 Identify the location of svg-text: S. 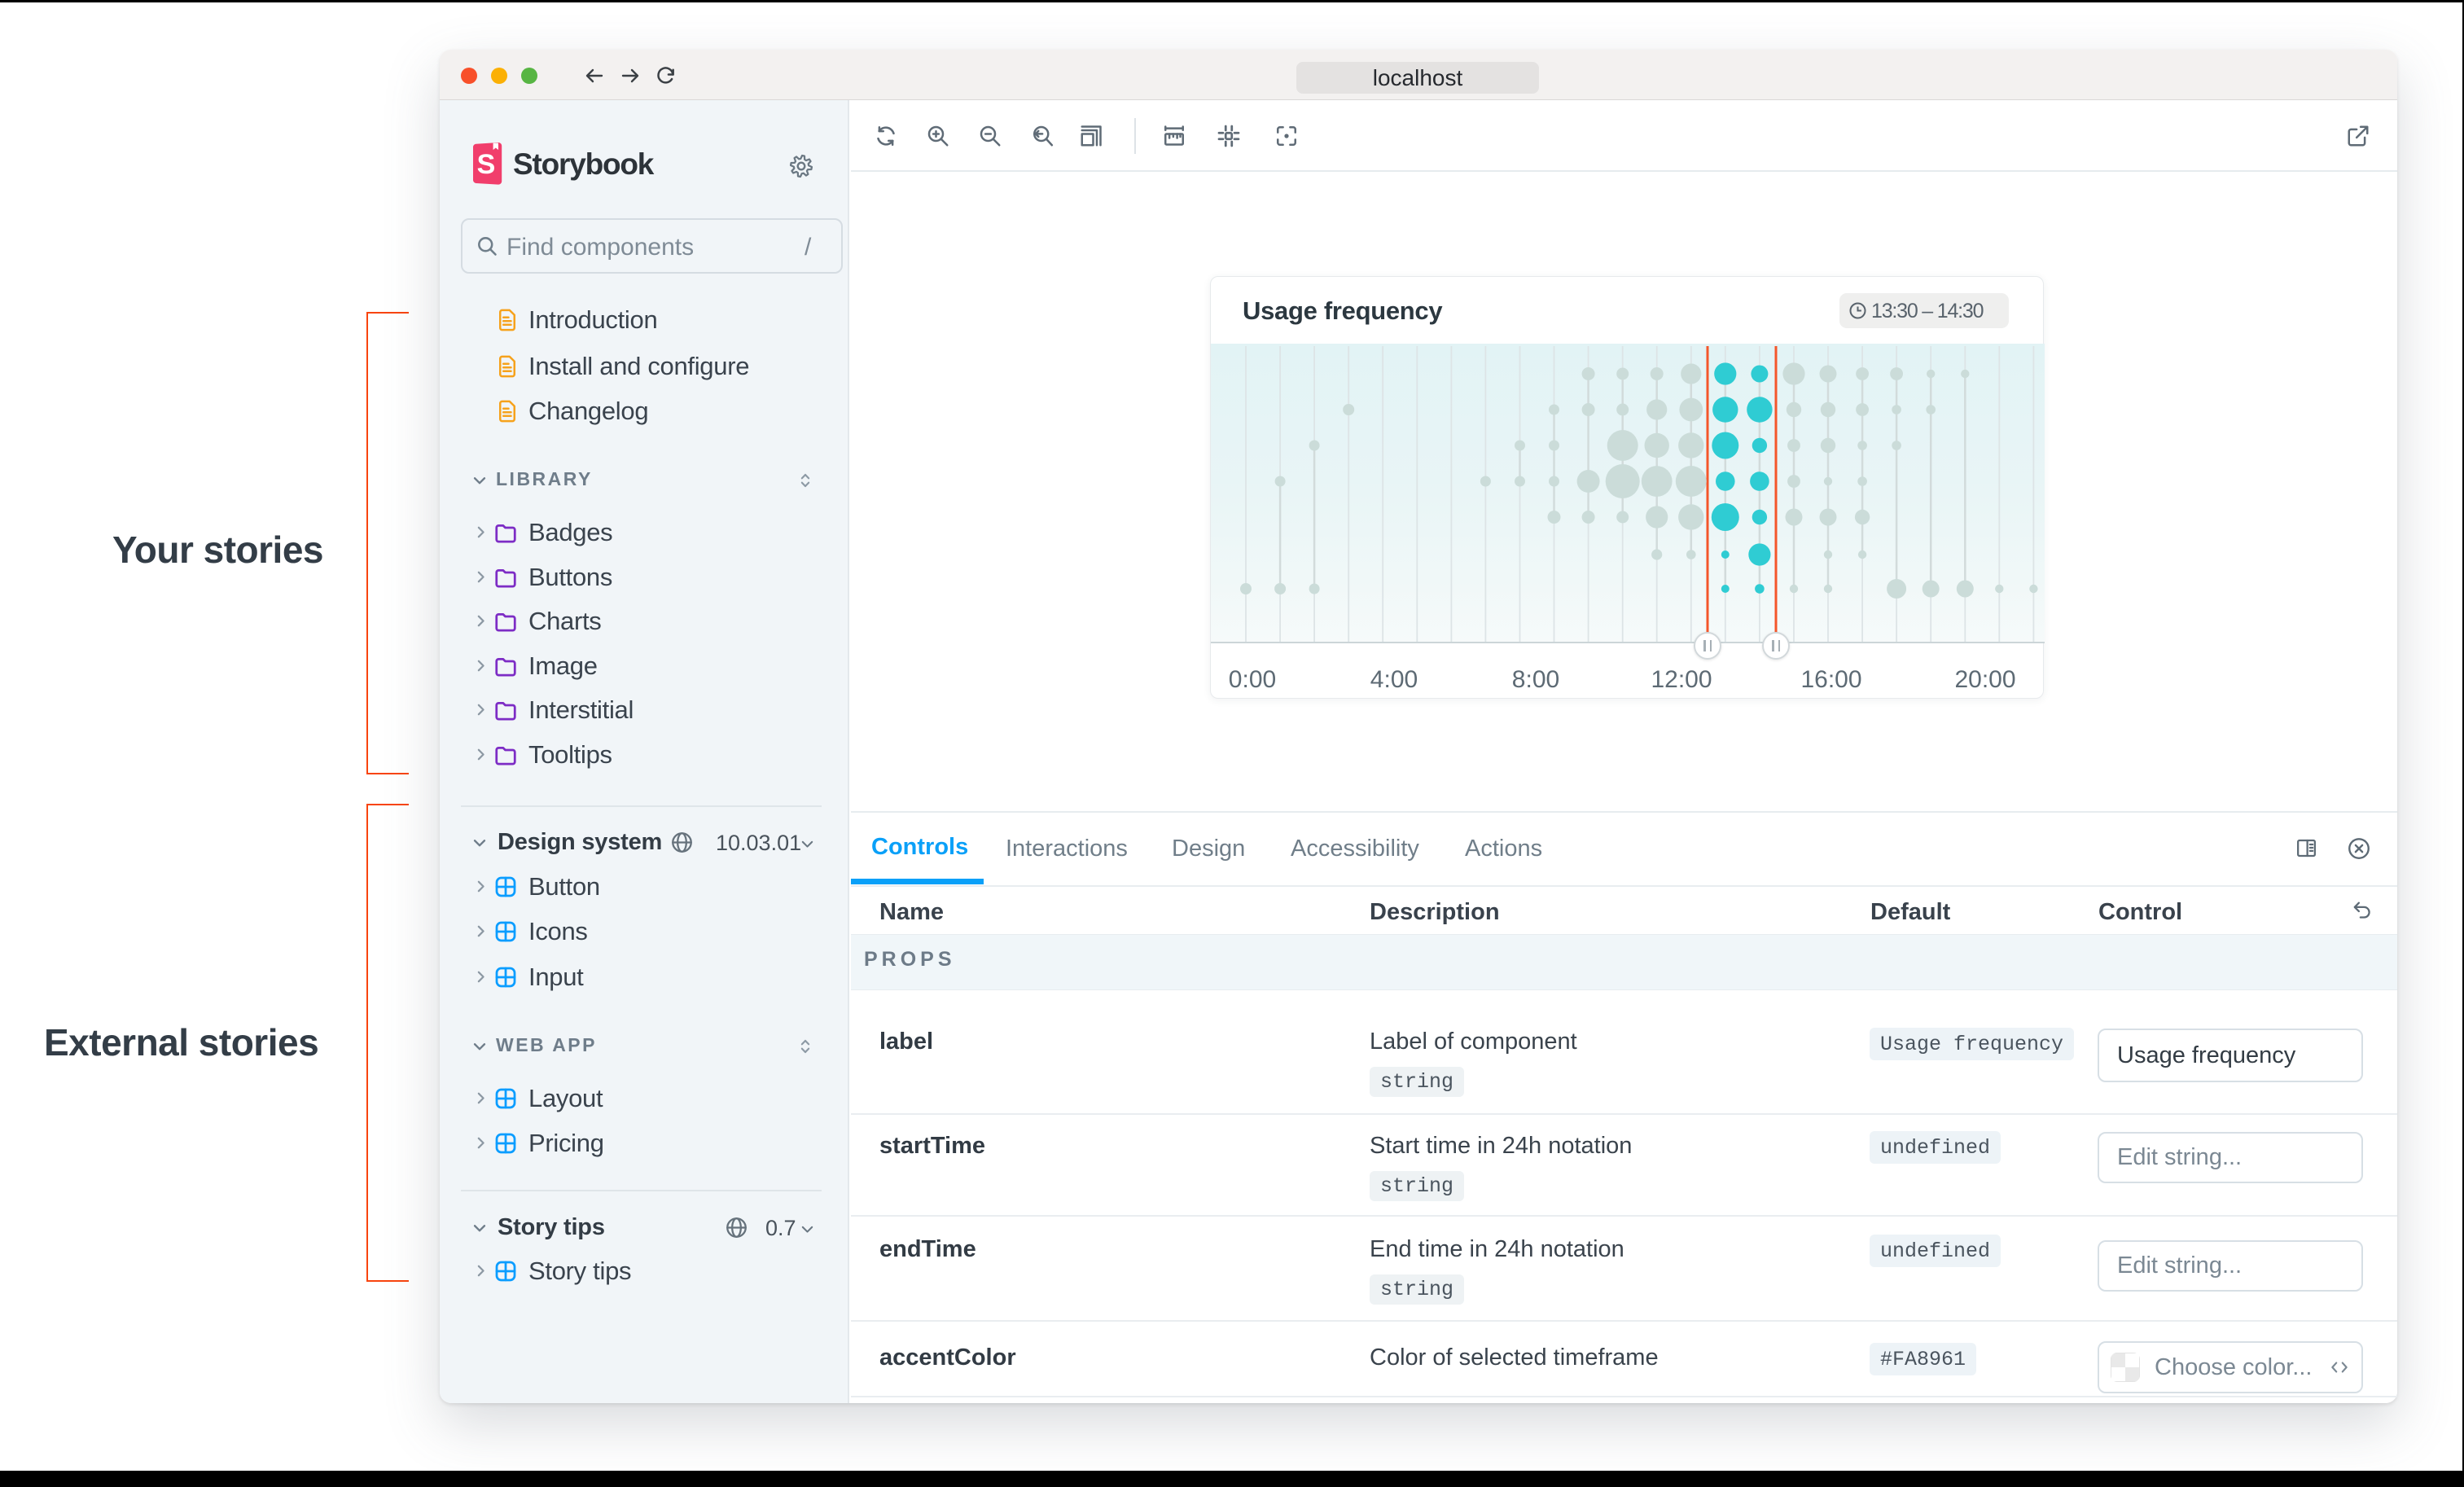
(486, 164).